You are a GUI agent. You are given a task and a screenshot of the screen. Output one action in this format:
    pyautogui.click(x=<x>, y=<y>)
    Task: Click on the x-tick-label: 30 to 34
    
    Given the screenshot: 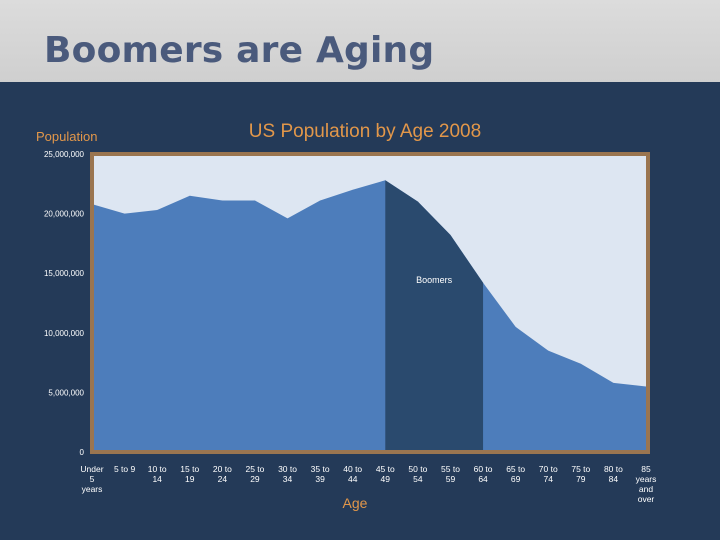 What is the action you would take?
    pyautogui.click(x=287, y=474)
    